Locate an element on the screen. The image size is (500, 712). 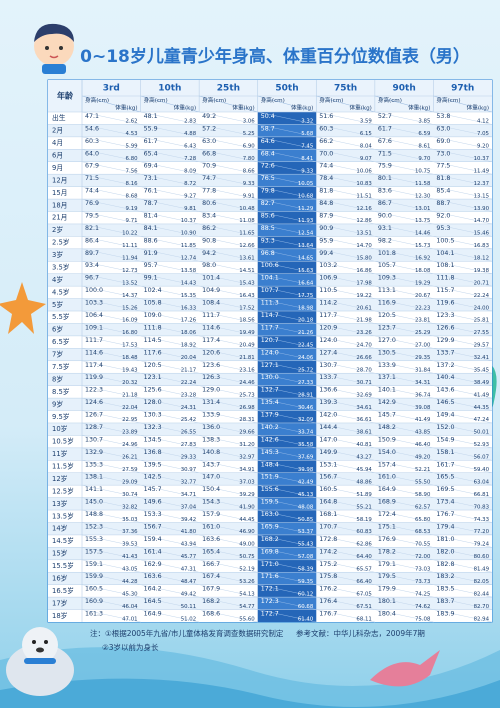
weight-value: 68.11 is located at coordinates (363, 619).